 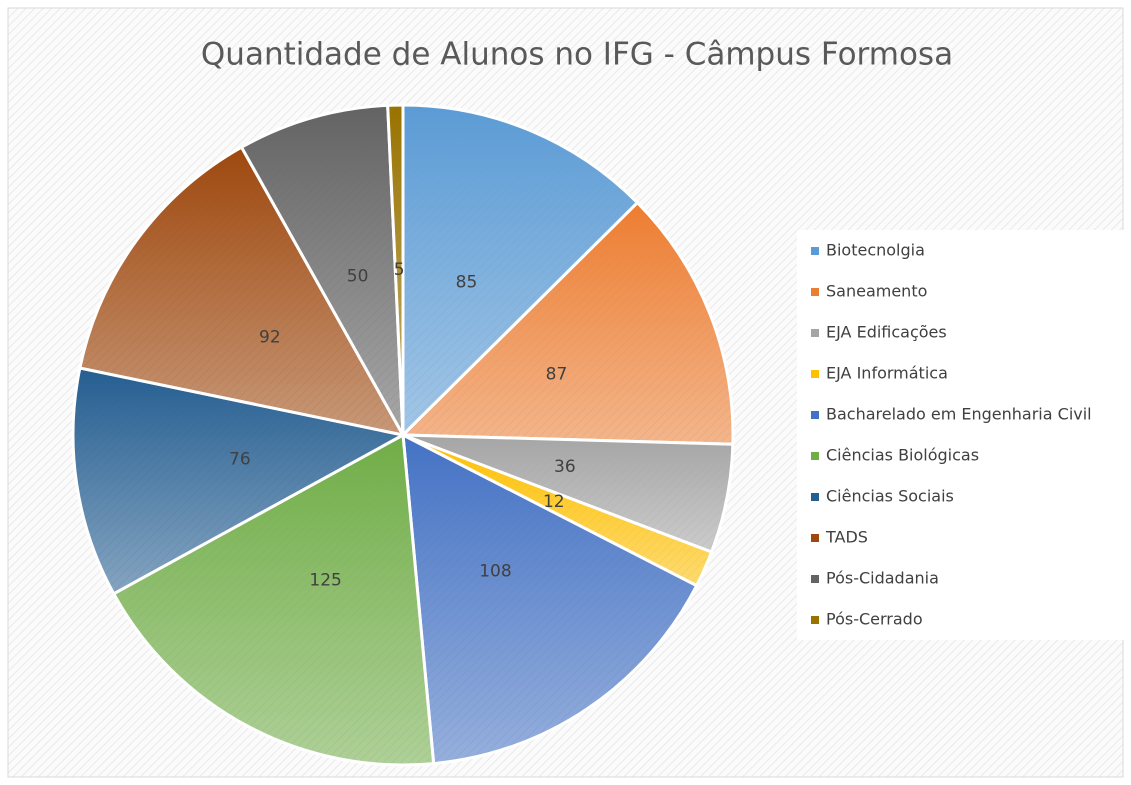 I want to click on legend-label: EJA Edificações, so click(x=886, y=332).